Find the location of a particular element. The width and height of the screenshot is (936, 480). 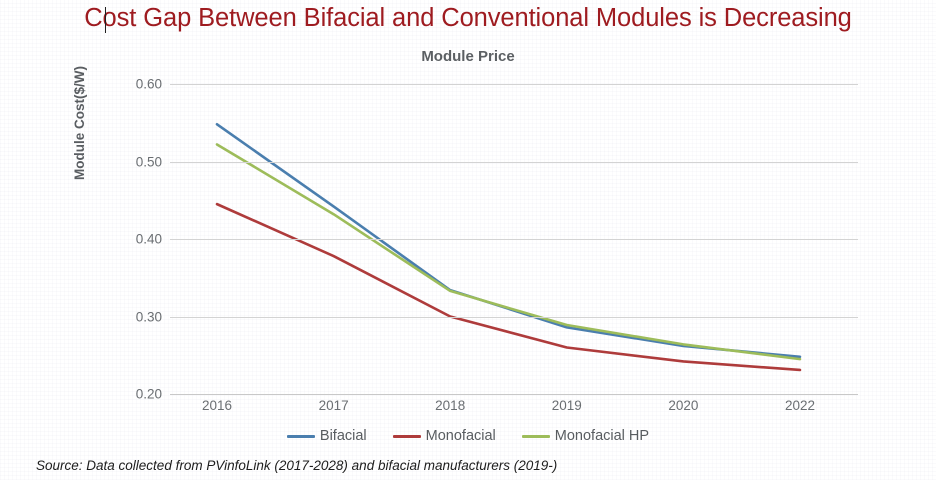

y-axis-tick-label: 0.30 is located at coordinates (148, 316).